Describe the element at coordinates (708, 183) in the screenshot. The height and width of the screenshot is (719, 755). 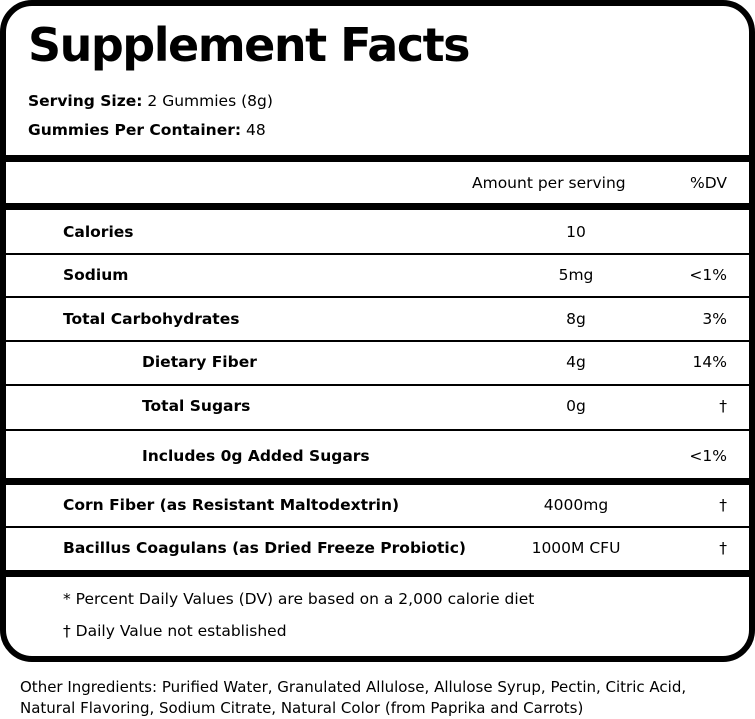
I see `dv-header: %DV` at that location.